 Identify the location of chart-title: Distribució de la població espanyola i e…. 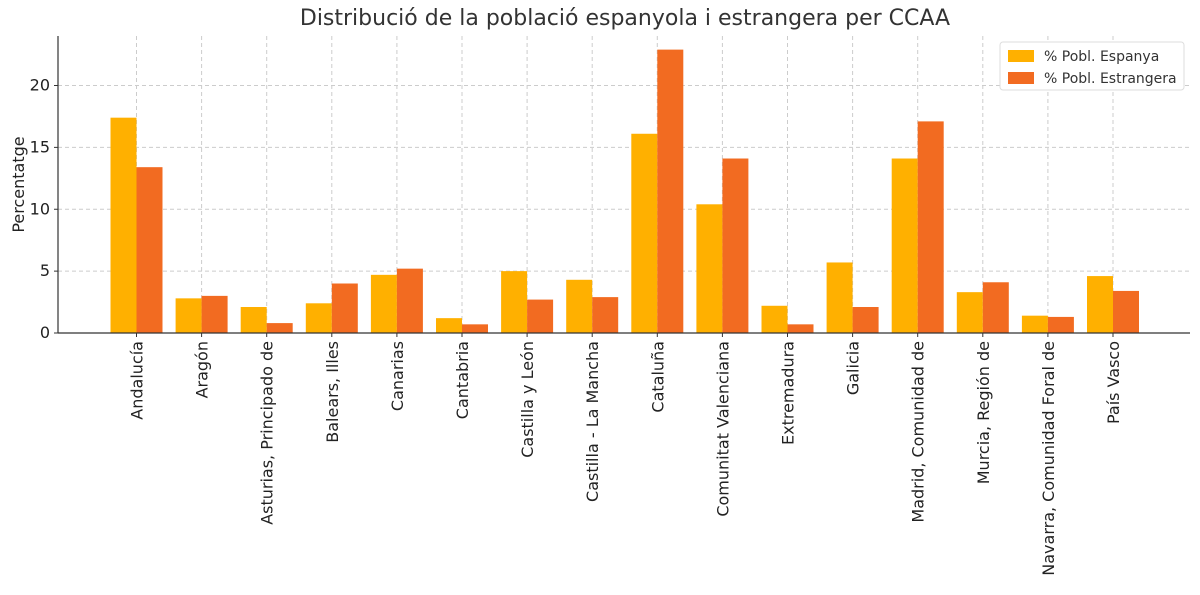
(625, 18).